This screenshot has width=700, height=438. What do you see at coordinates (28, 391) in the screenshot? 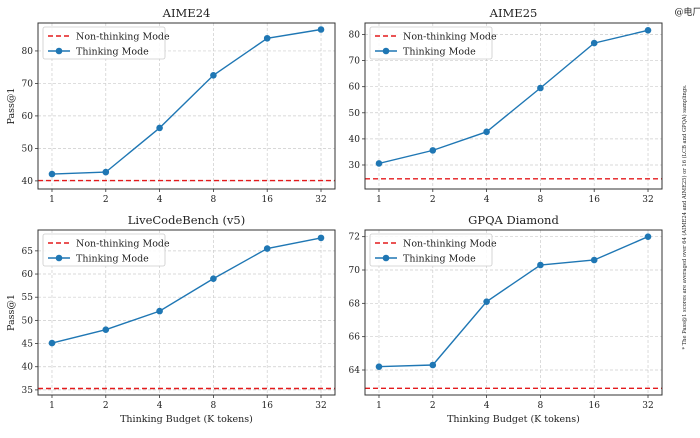
I see `y-tick-label: 35` at bounding box center [28, 391].